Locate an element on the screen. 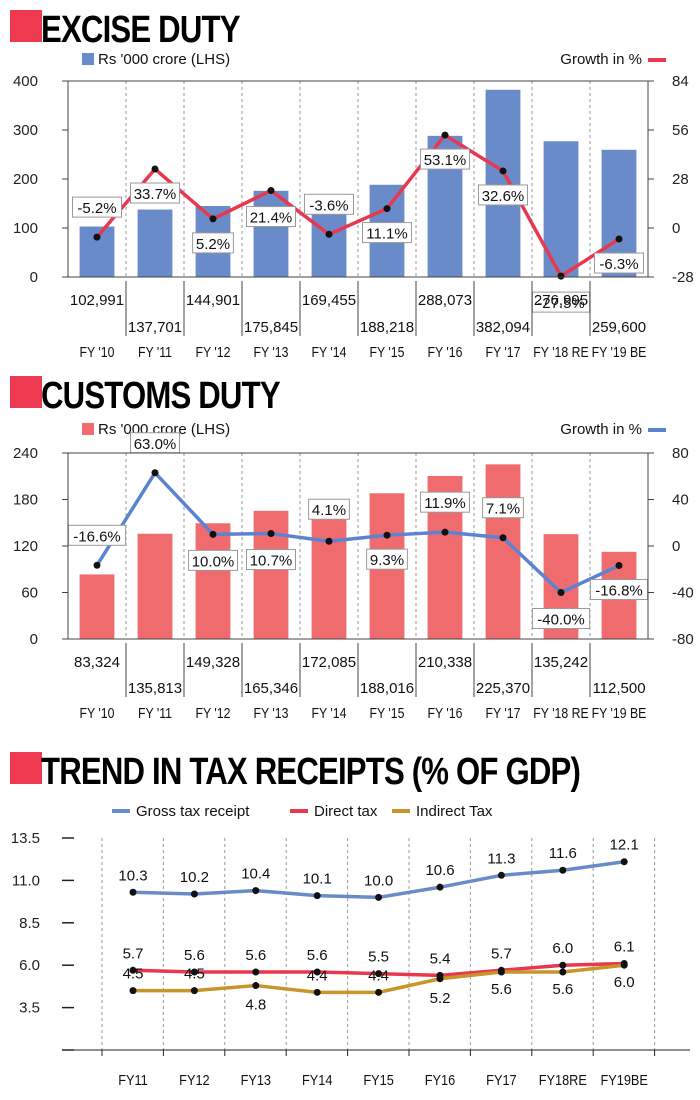 This screenshot has height=1100, width=700. growth-label-5: -3.6% is located at coordinates (329, 204).